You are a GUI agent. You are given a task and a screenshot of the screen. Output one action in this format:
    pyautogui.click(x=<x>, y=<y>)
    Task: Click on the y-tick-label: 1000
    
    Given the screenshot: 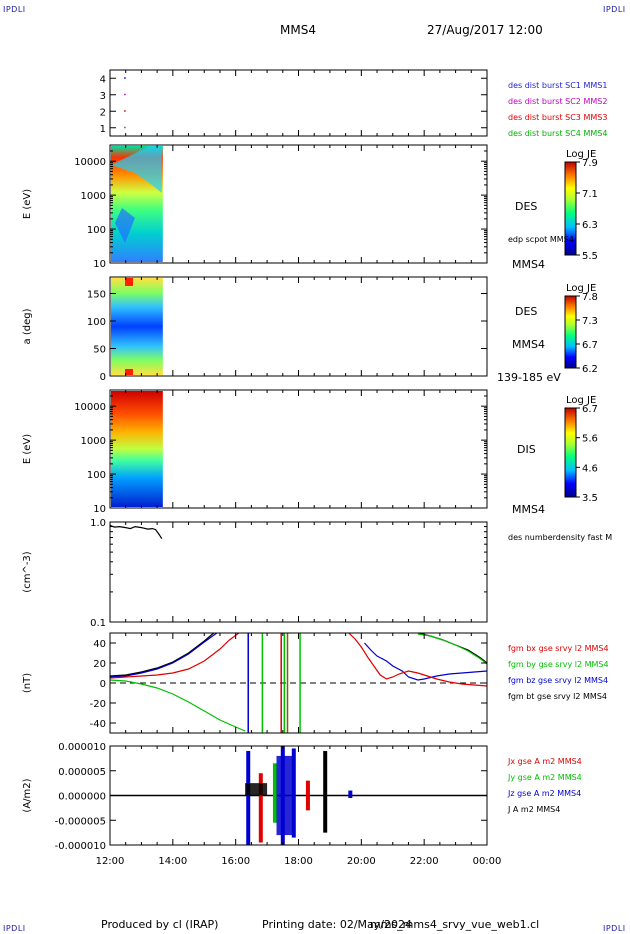 What is the action you would take?
    pyautogui.click(x=93, y=441)
    